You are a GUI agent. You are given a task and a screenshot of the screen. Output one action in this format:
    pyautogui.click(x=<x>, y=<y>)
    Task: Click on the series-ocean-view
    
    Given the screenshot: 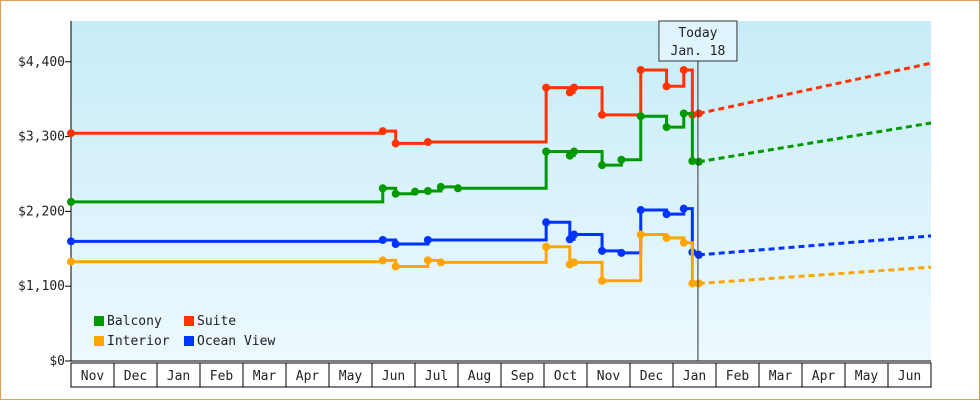 What is the action you would take?
    pyautogui.click(x=499, y=231)
    